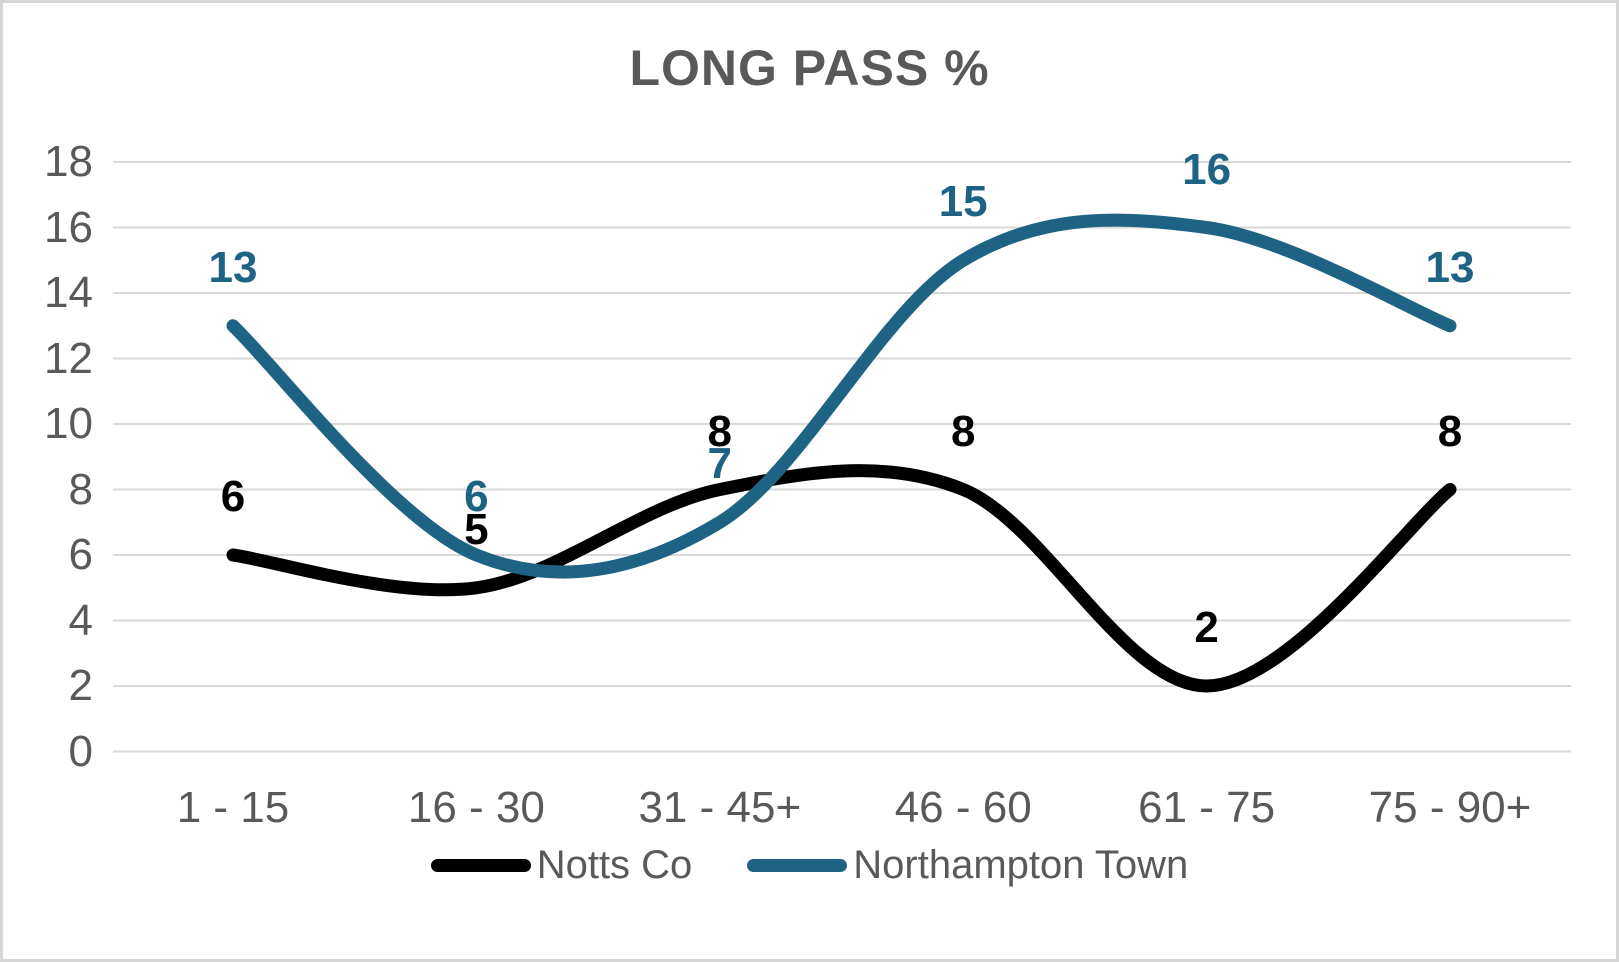 Image resolution: width=1619 pixels, height=962 pixels. I want to click on data-label-notts-co-3: 8, so click(720, 431).